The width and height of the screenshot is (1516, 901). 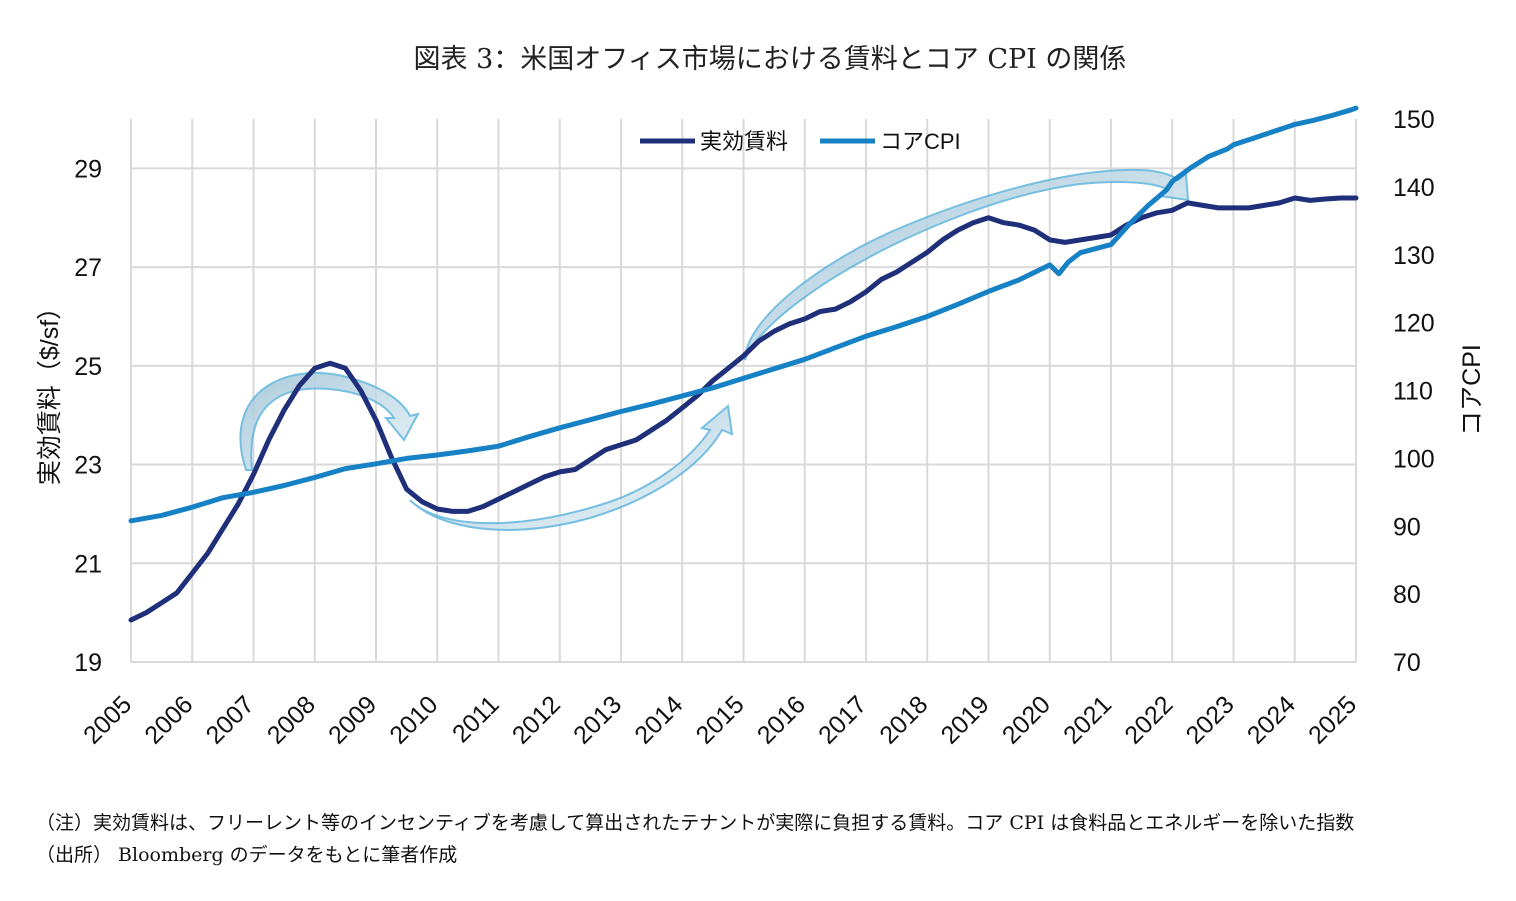 I want to click on x-tick-label: 2014, so click(x=658, y=719).